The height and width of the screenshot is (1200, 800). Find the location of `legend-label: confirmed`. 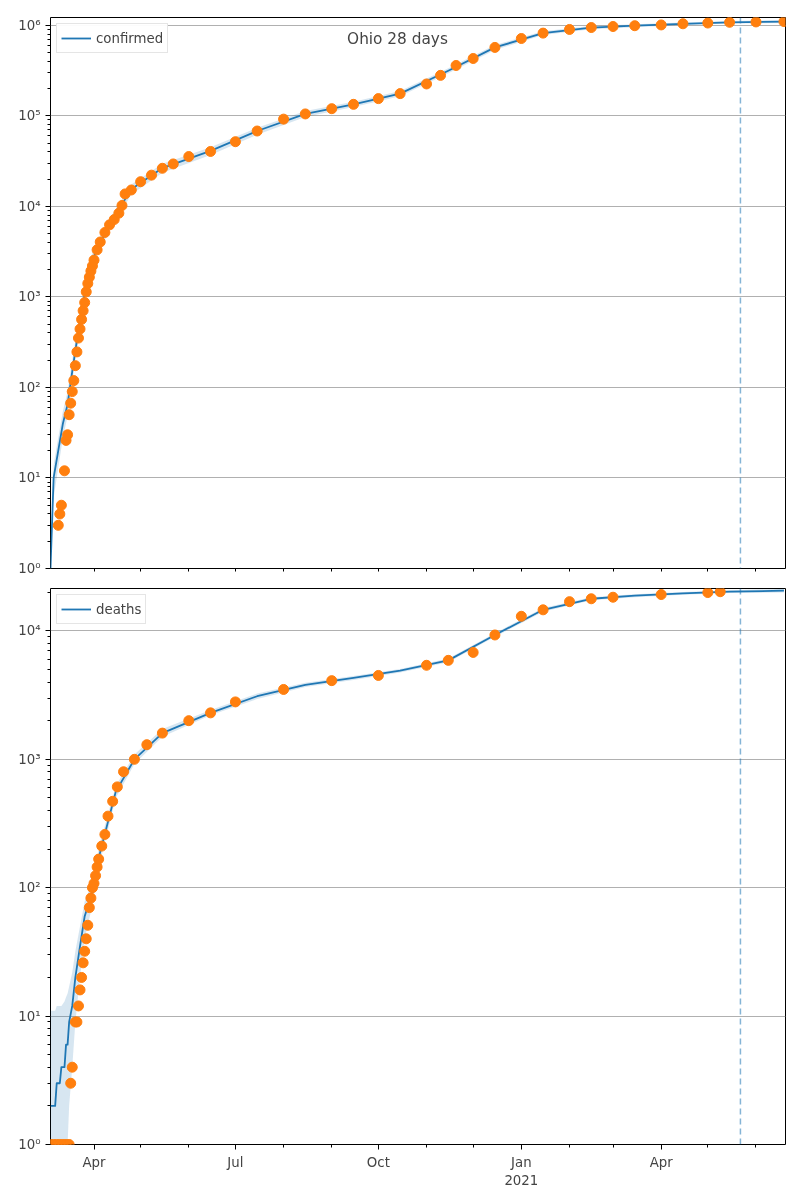

legend-label: confirmed is located at coordinates (130, 38).